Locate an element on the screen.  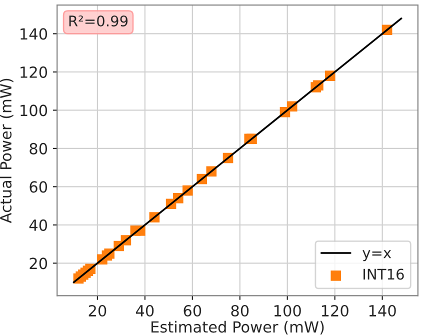
legend-label: y=x is located at coordinates (377, 256).